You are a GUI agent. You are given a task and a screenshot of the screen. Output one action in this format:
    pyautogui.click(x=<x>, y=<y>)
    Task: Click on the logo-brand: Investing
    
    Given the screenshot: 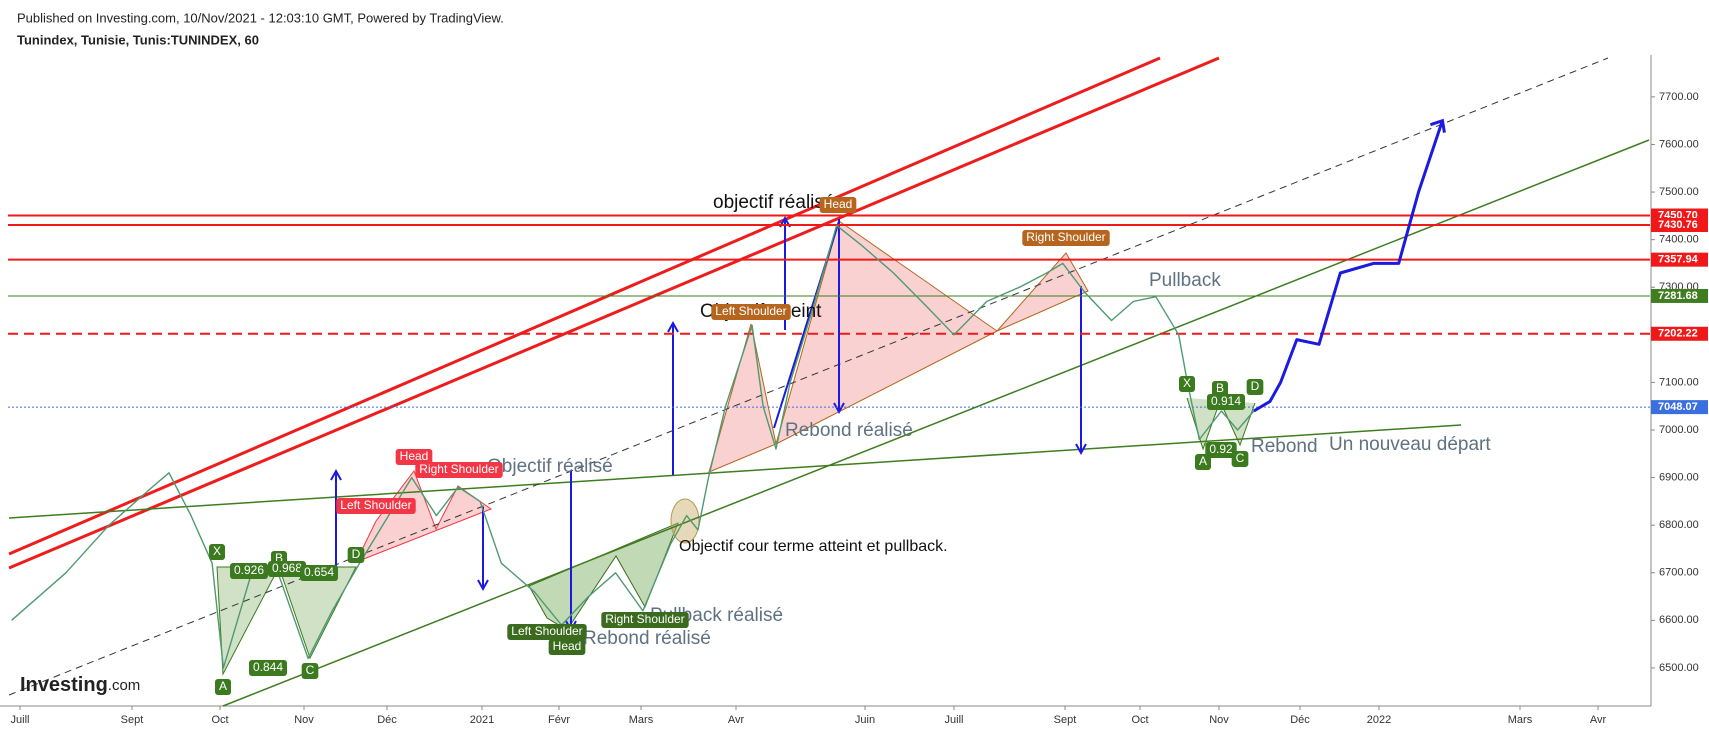 What is the action you would take?
    pyautogui.click(x=64, y=685)
    